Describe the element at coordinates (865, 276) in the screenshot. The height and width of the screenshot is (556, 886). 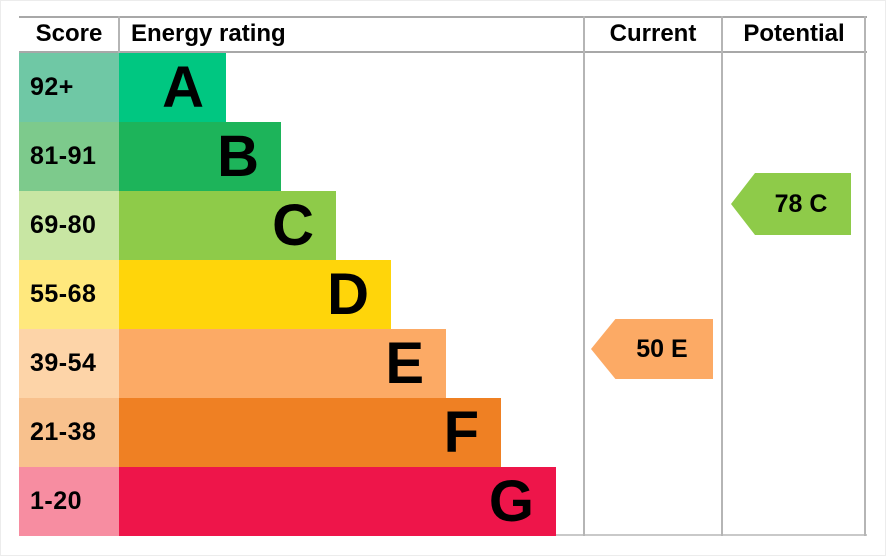
I see `table-right-border` at that location.